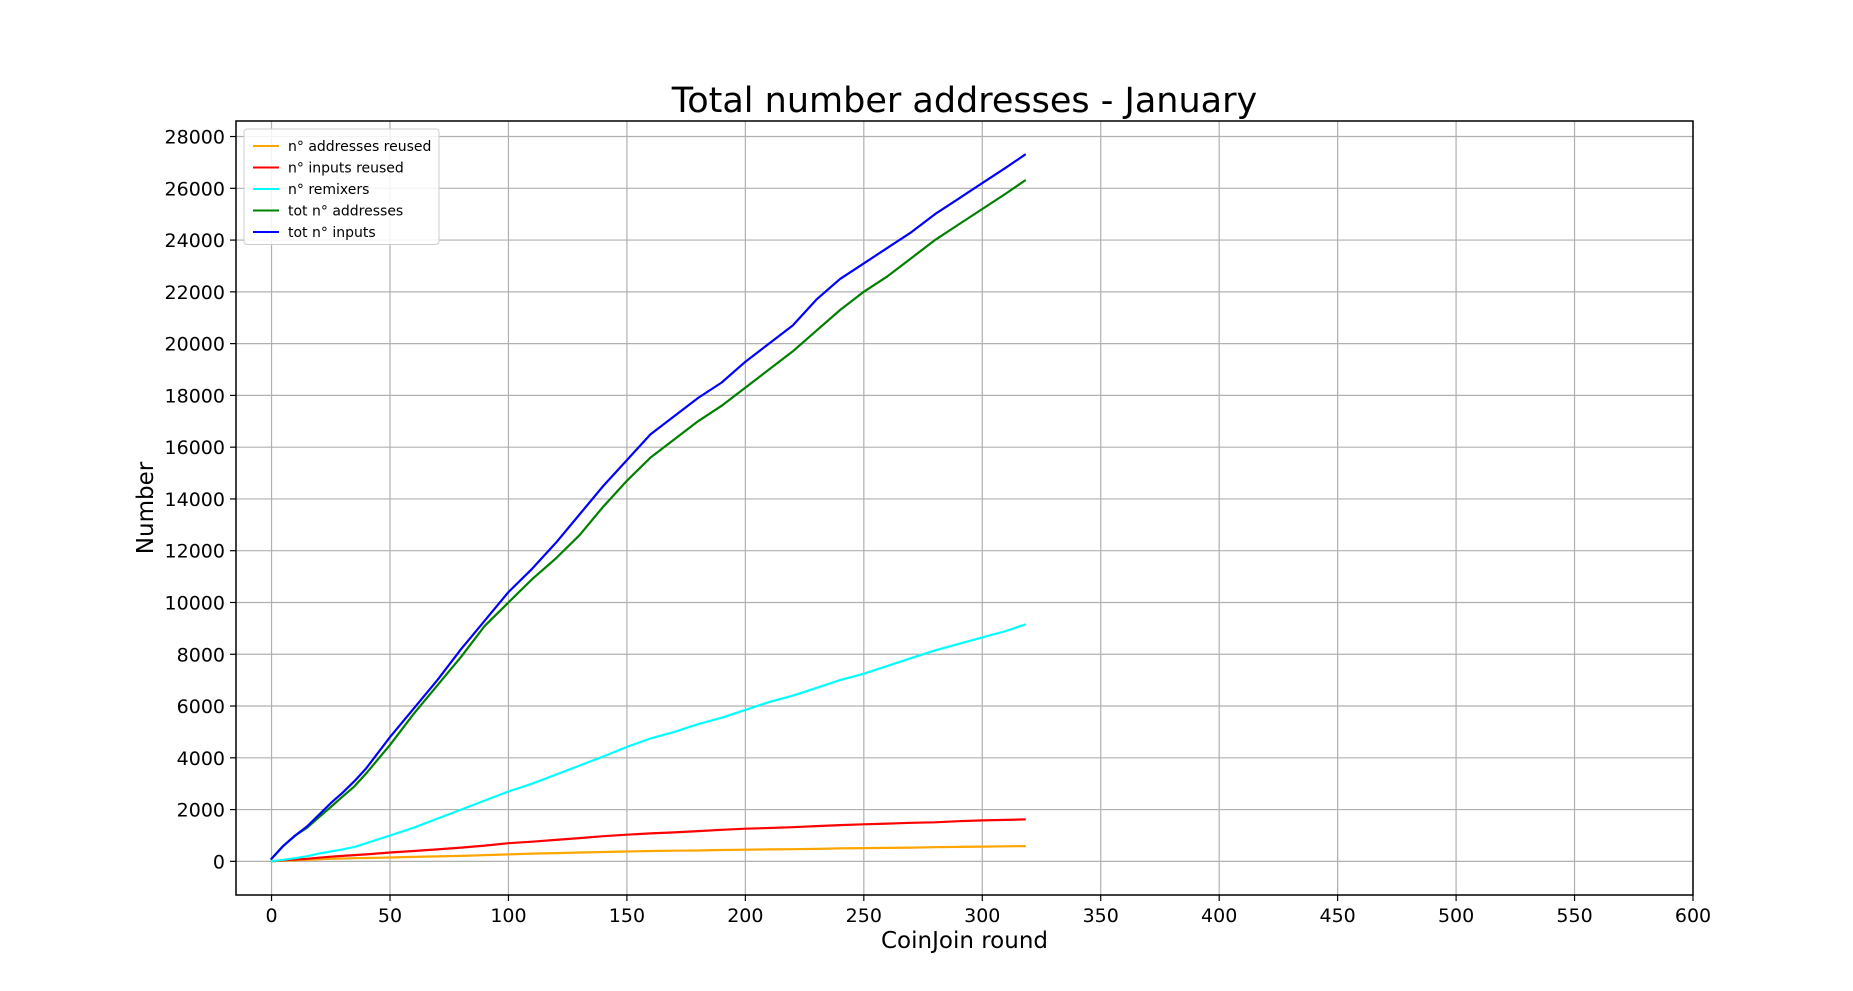 The width and height of the screenshot is (1853, 991). I want to click on legend-label: tot n° inputs, so click(332, 233).